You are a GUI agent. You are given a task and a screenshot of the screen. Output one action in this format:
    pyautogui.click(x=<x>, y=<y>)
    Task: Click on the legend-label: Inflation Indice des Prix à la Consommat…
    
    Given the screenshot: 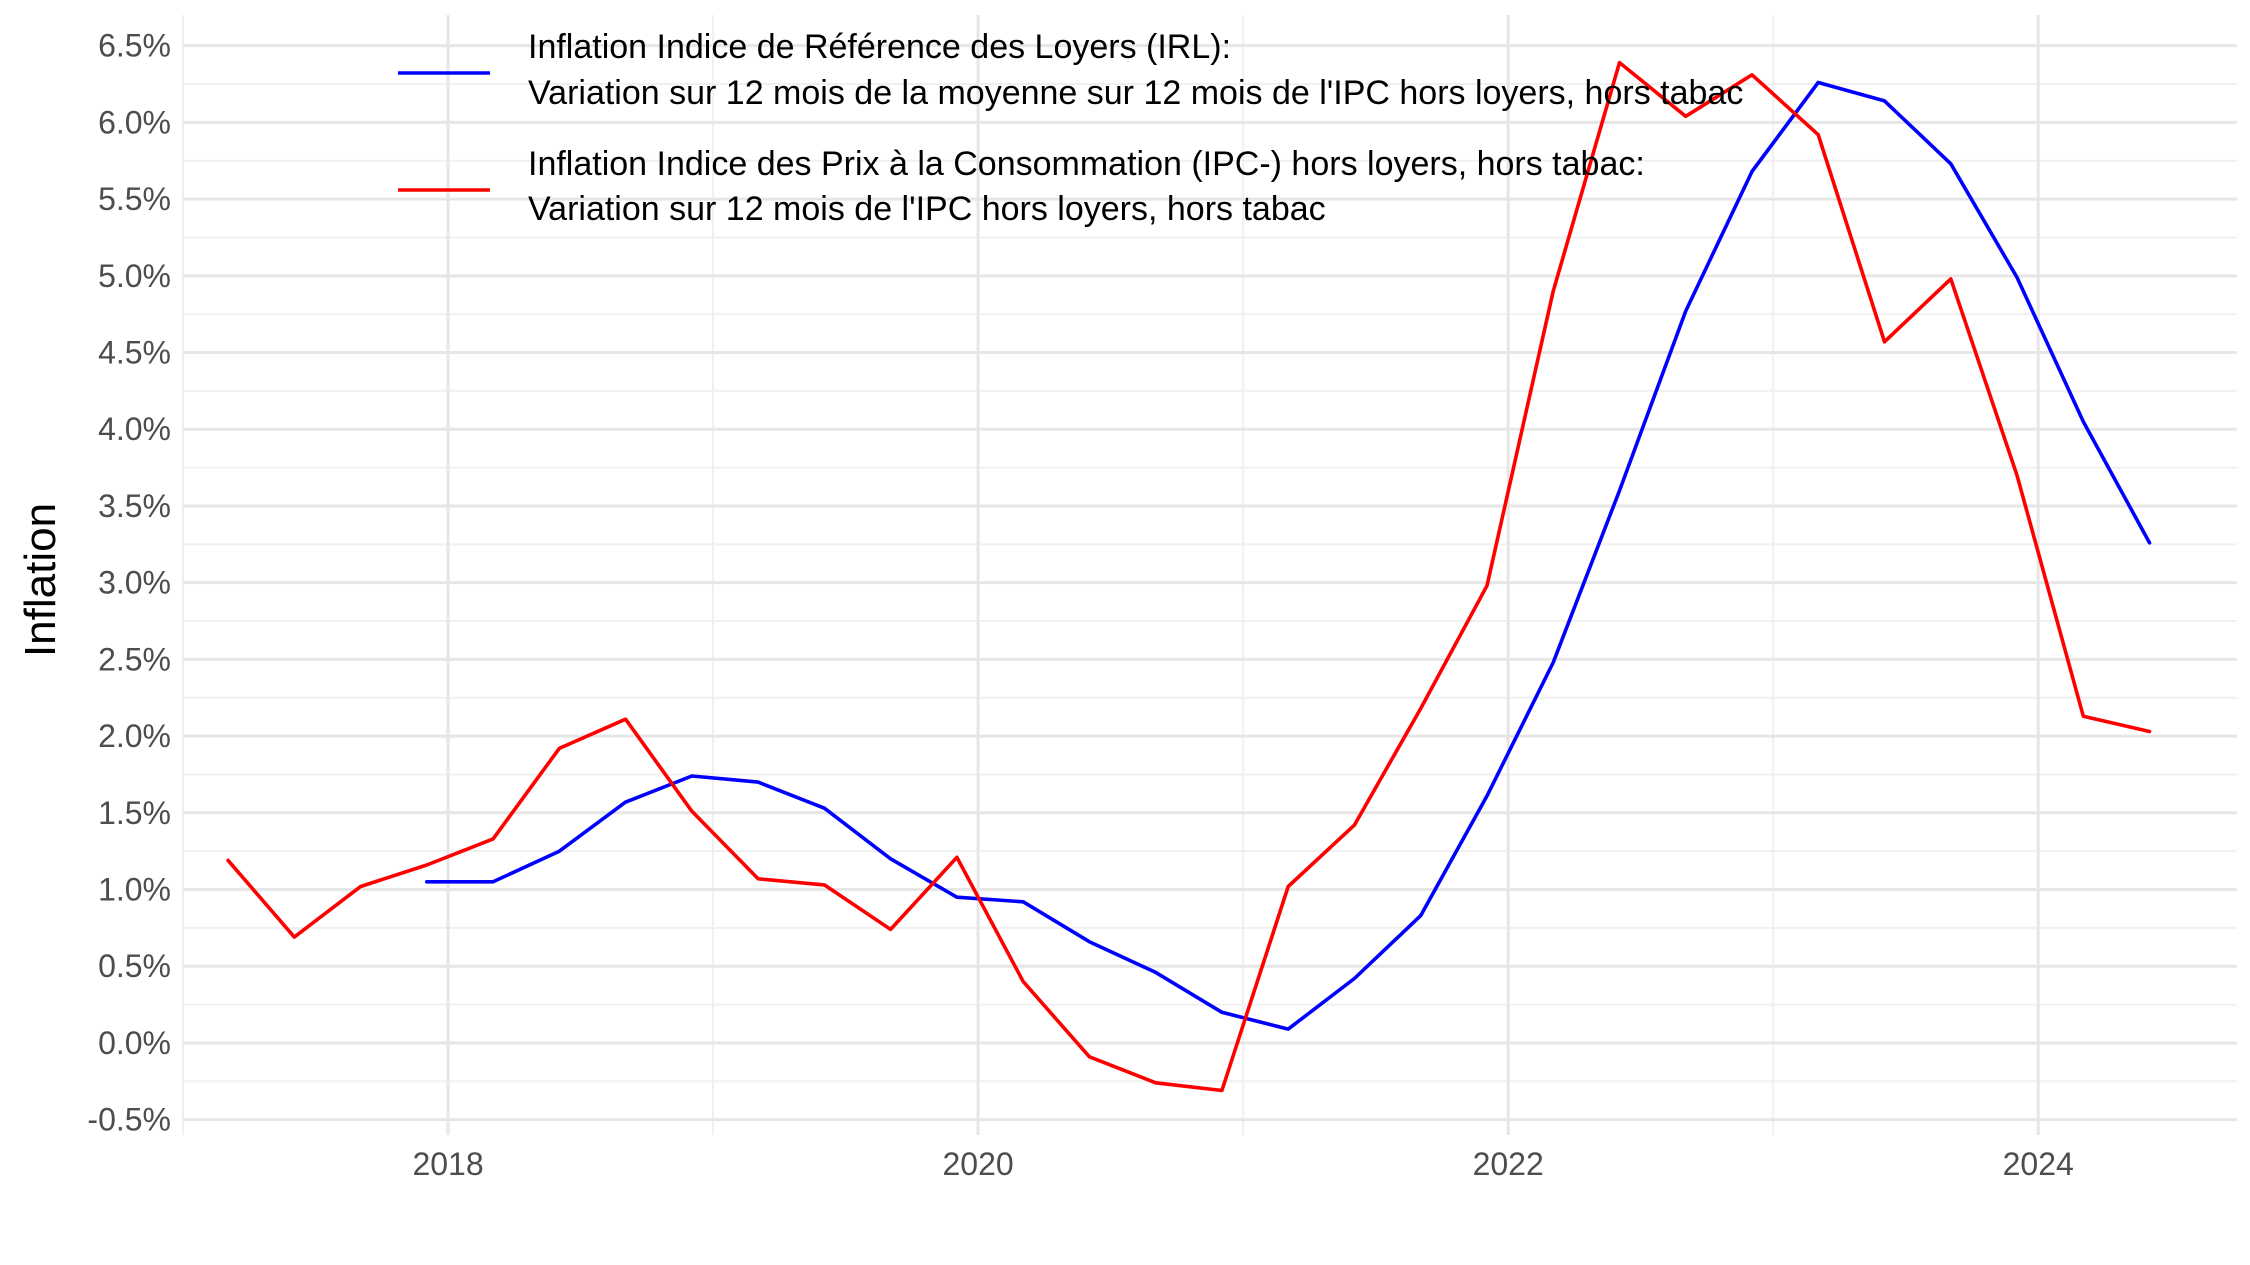 What is the action you would take?
    pyautogui.click(x=1086, y=164)
    